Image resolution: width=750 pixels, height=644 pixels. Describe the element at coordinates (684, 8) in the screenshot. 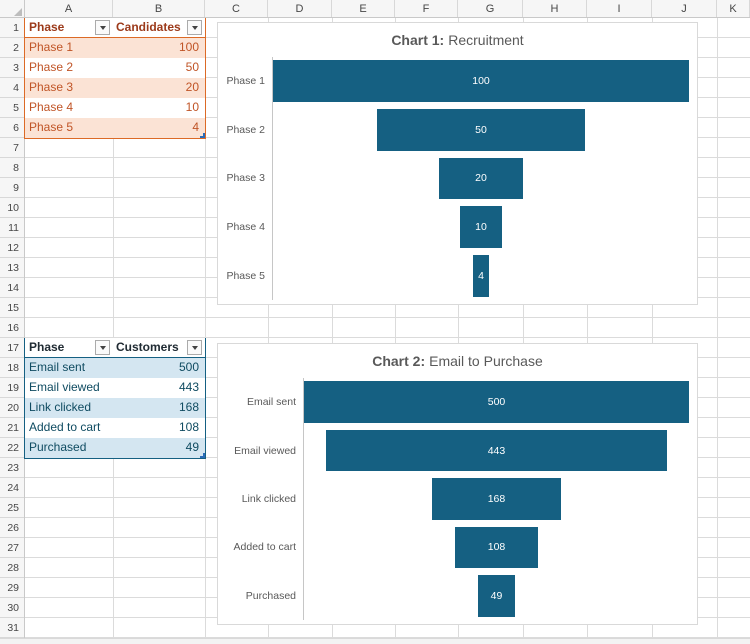

I see `column-header-j: J` at that location.